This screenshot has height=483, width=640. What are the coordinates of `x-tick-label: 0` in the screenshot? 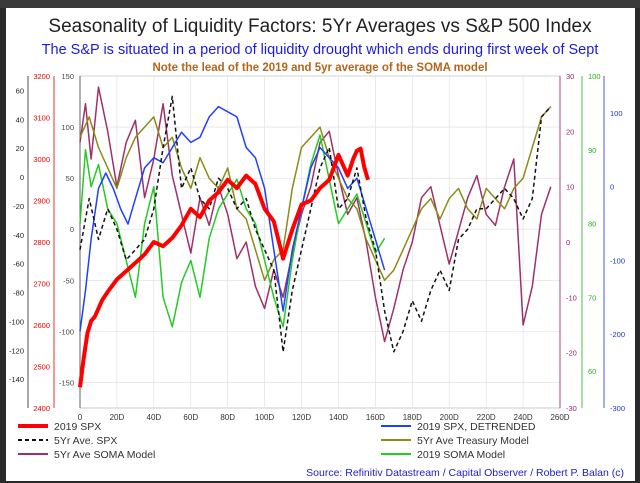 It's located at (80, 417).